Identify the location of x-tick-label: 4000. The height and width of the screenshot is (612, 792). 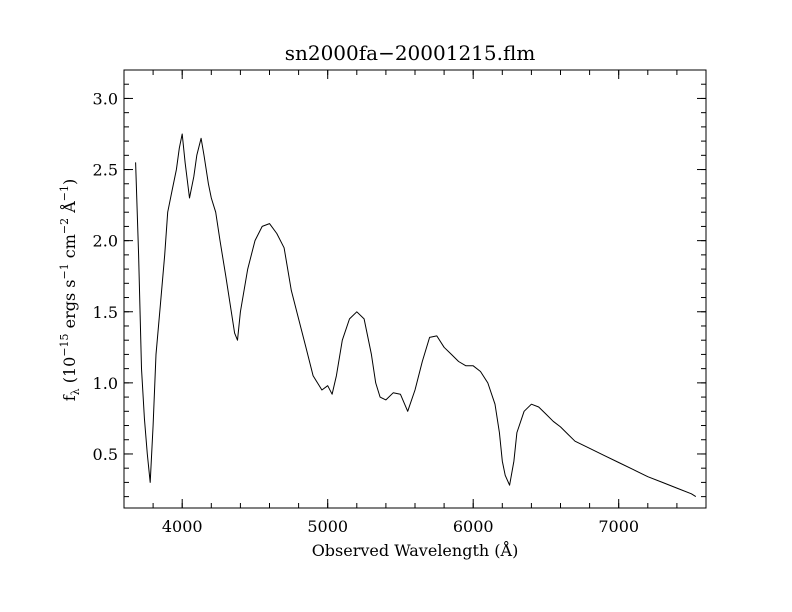
(182, 526).